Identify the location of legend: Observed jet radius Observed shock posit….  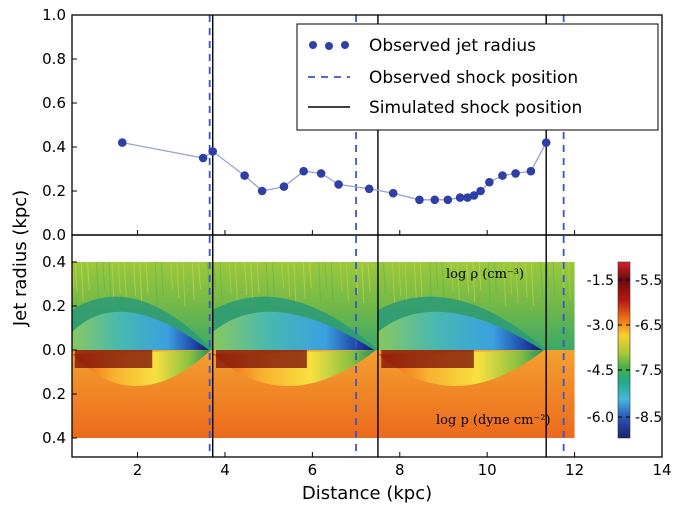
(477, 77).